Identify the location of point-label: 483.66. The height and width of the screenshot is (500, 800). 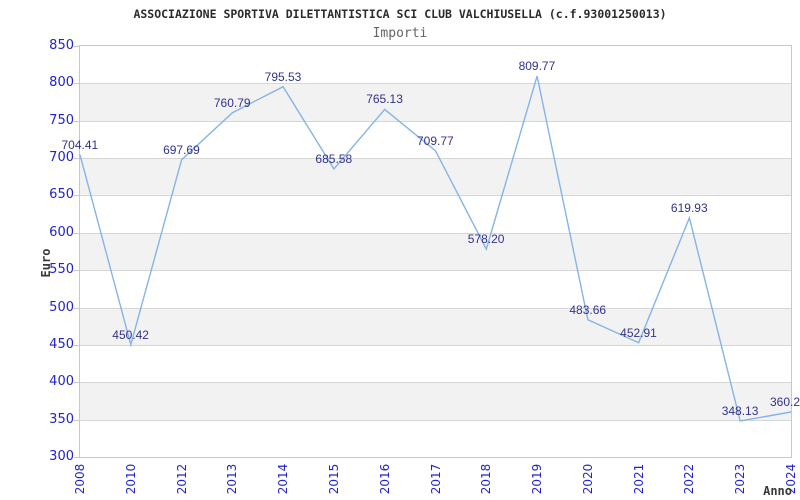
(588, 309).